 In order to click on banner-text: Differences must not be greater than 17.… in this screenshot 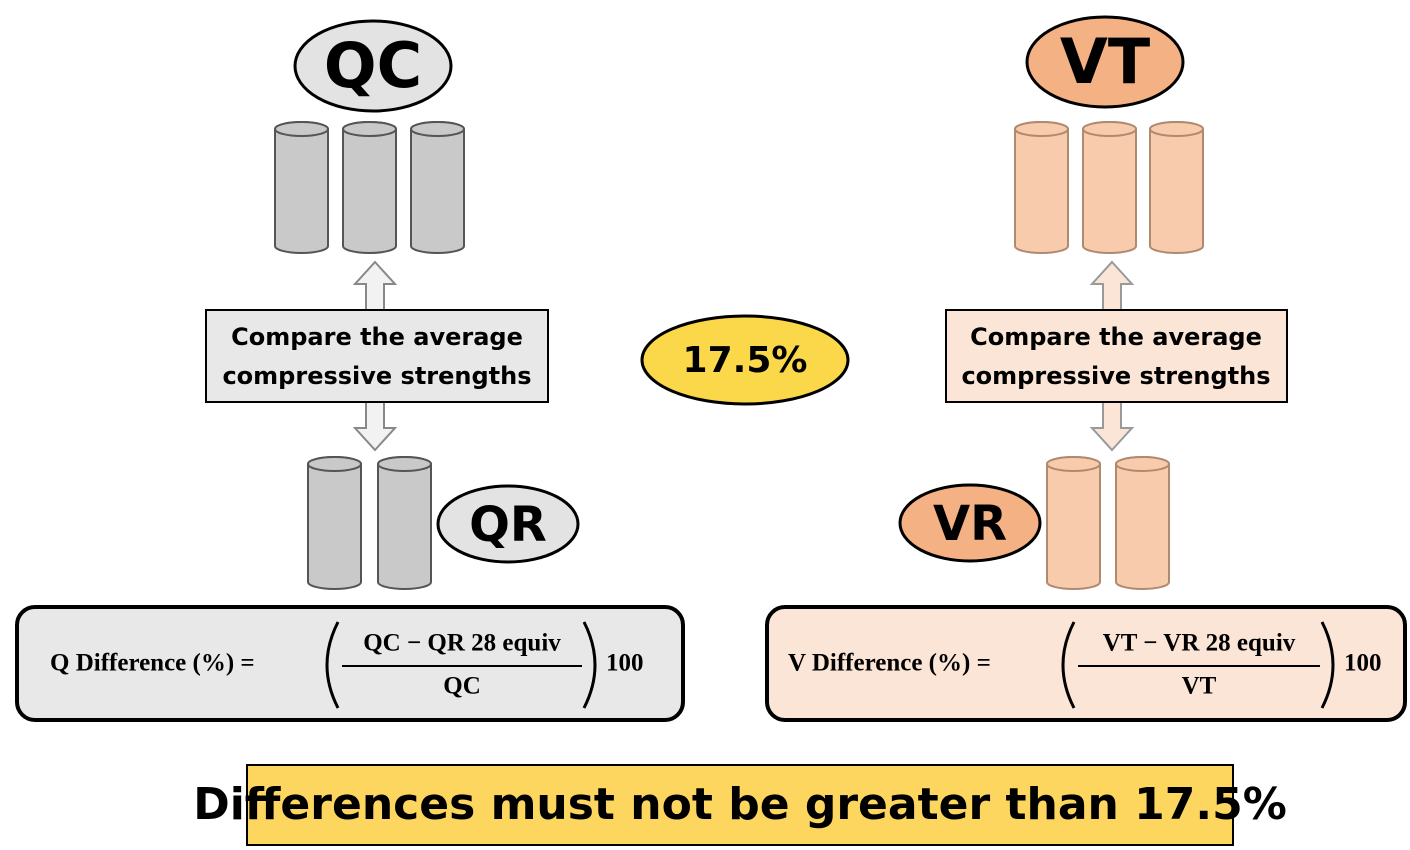, I will do `click(740, 804)`.